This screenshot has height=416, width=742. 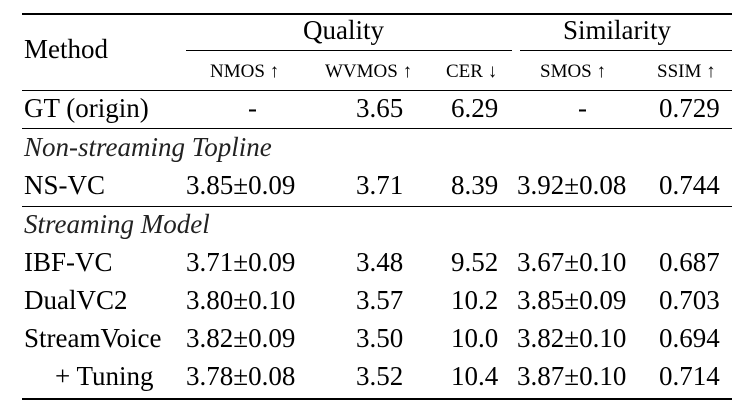 What do you see at coordinates (572, 376) in the screenshot?
I see `table-row-smos: 3.87±0.10` at bounding box center [572, 376].